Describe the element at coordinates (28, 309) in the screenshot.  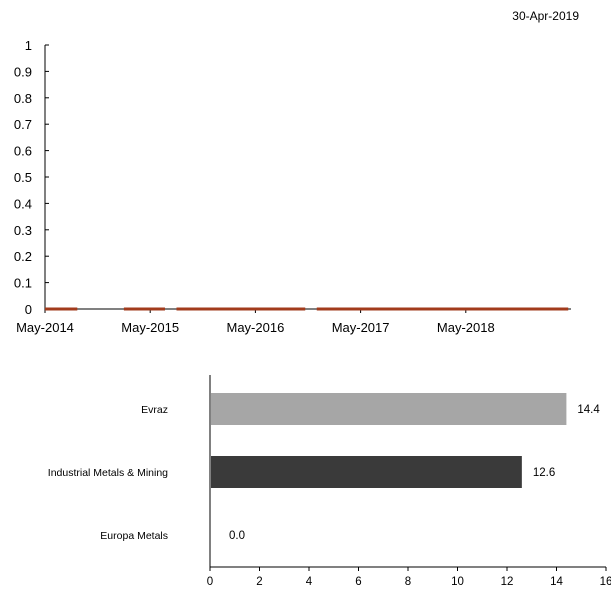
I see `y-tick-label: 0` at that location.